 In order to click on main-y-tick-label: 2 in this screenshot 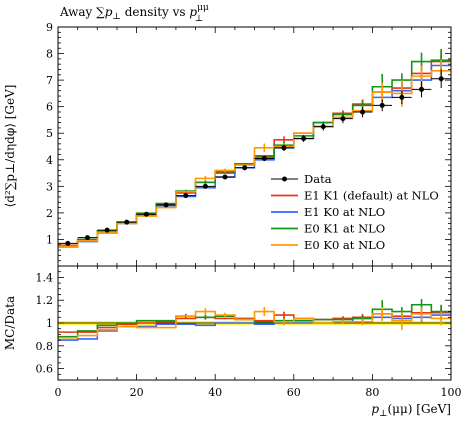, I will do `click(49, 213)`.